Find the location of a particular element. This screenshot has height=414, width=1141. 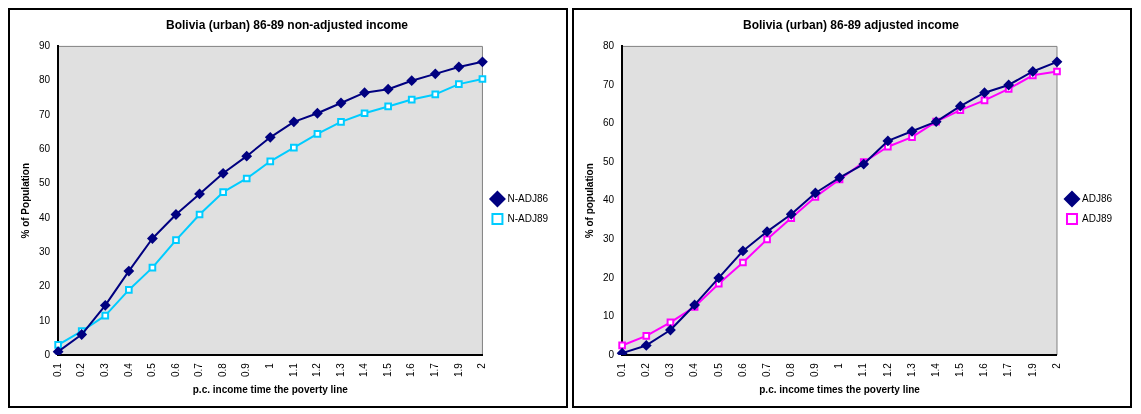

legend-label: N-ADJ89 is located at coordinates (528, 218).